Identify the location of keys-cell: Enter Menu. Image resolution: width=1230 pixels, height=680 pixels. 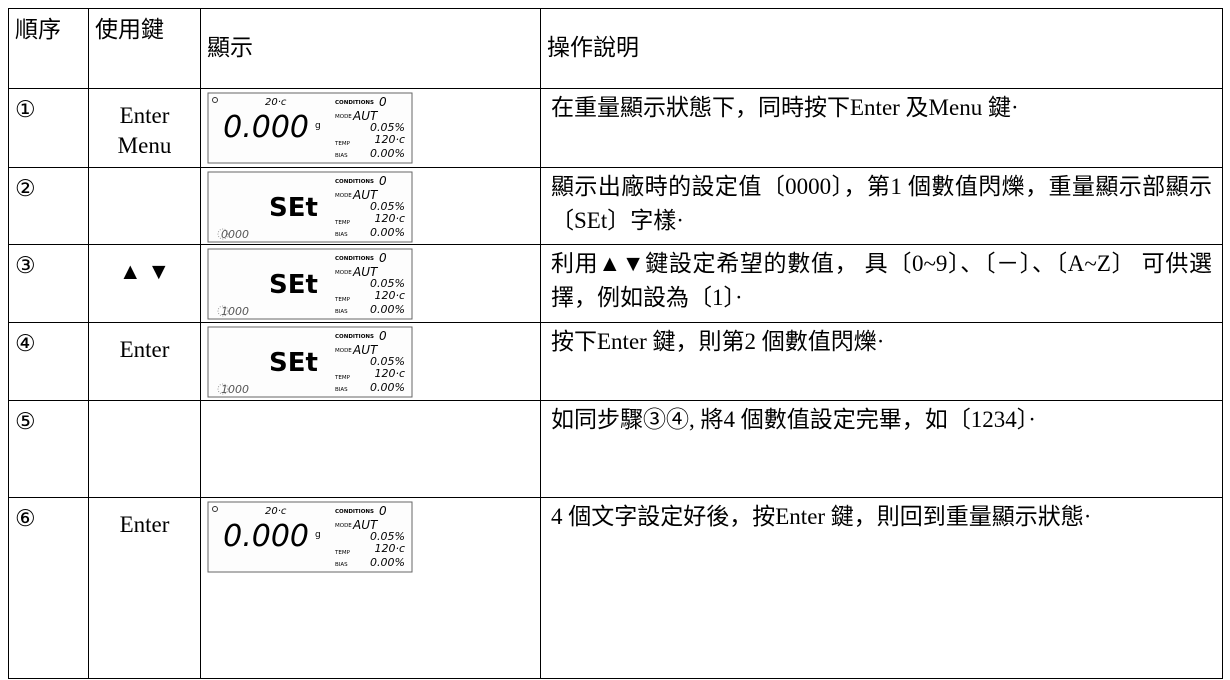
(144, 127).